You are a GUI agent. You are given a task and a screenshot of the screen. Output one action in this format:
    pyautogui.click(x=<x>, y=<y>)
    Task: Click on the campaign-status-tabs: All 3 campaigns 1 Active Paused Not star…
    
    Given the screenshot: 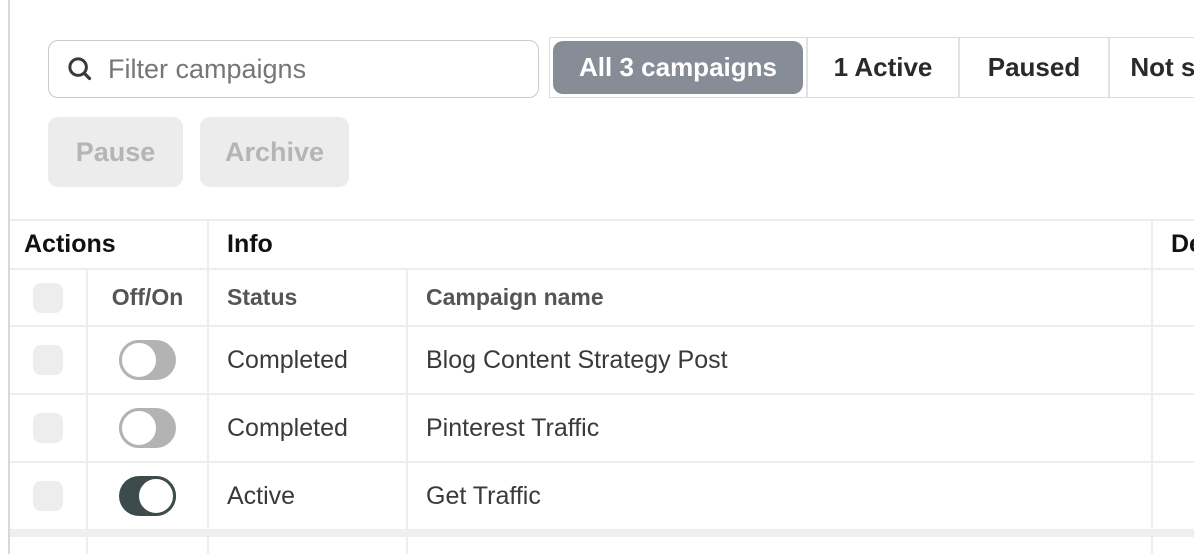 What is the action you would take?
    pyautogui.click(x=871, y=67)
    